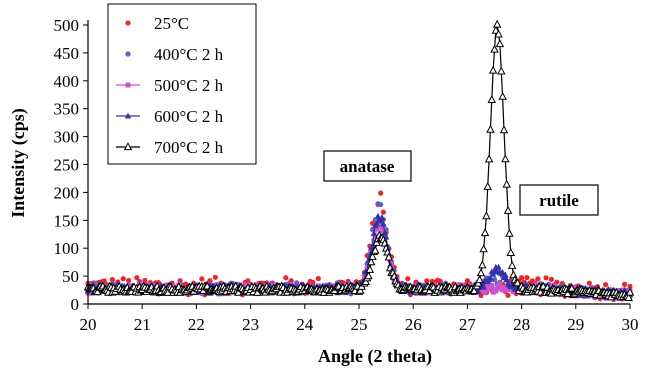  What do you see at coordinates (305, 324) in the screenshot?
I see `x-tick-label: 24` at bounding box center [305, 324].